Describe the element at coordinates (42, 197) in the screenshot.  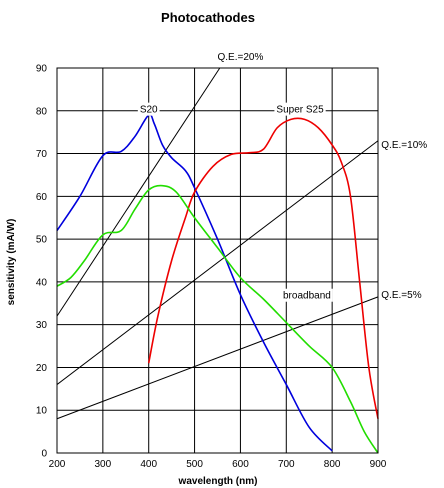
I see `y-tick-label: 60` at that location.